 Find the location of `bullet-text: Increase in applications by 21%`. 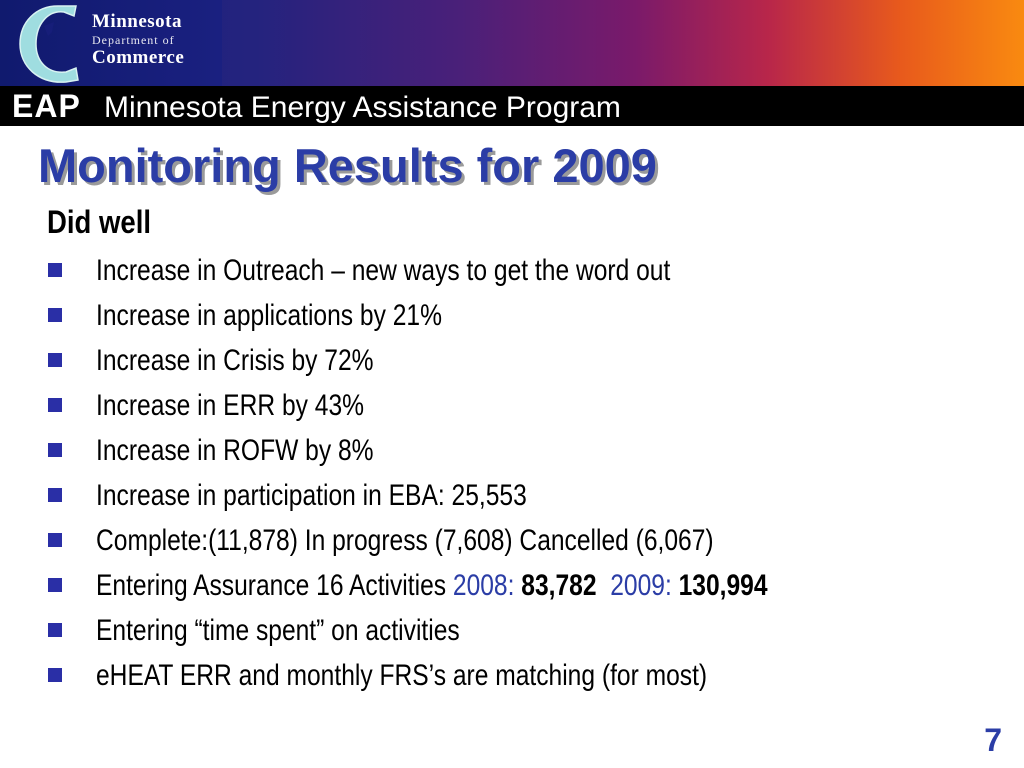

bullet-text: Increase in applications by 21% is located at coordinates (269, 315).